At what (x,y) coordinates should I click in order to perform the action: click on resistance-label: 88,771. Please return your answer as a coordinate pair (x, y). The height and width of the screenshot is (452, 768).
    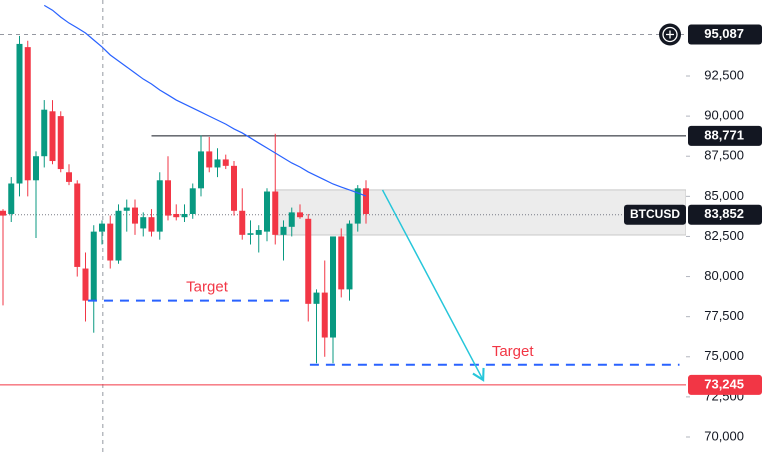
    Looking at the image, I should click on (724, 134).